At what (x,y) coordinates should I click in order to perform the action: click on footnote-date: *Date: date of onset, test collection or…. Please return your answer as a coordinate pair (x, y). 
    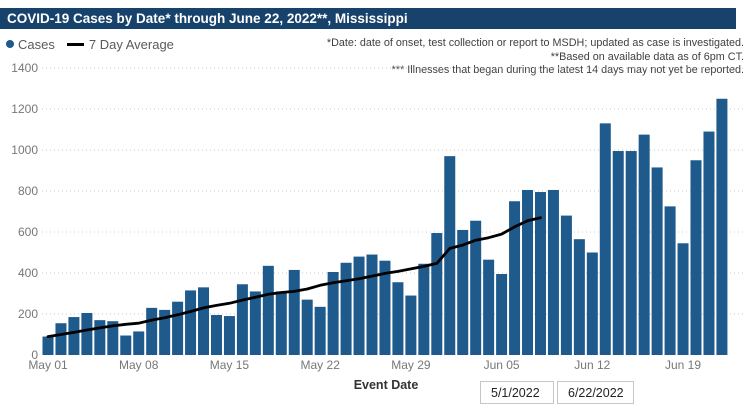
    Looking at the image, I should click on (535, 43).